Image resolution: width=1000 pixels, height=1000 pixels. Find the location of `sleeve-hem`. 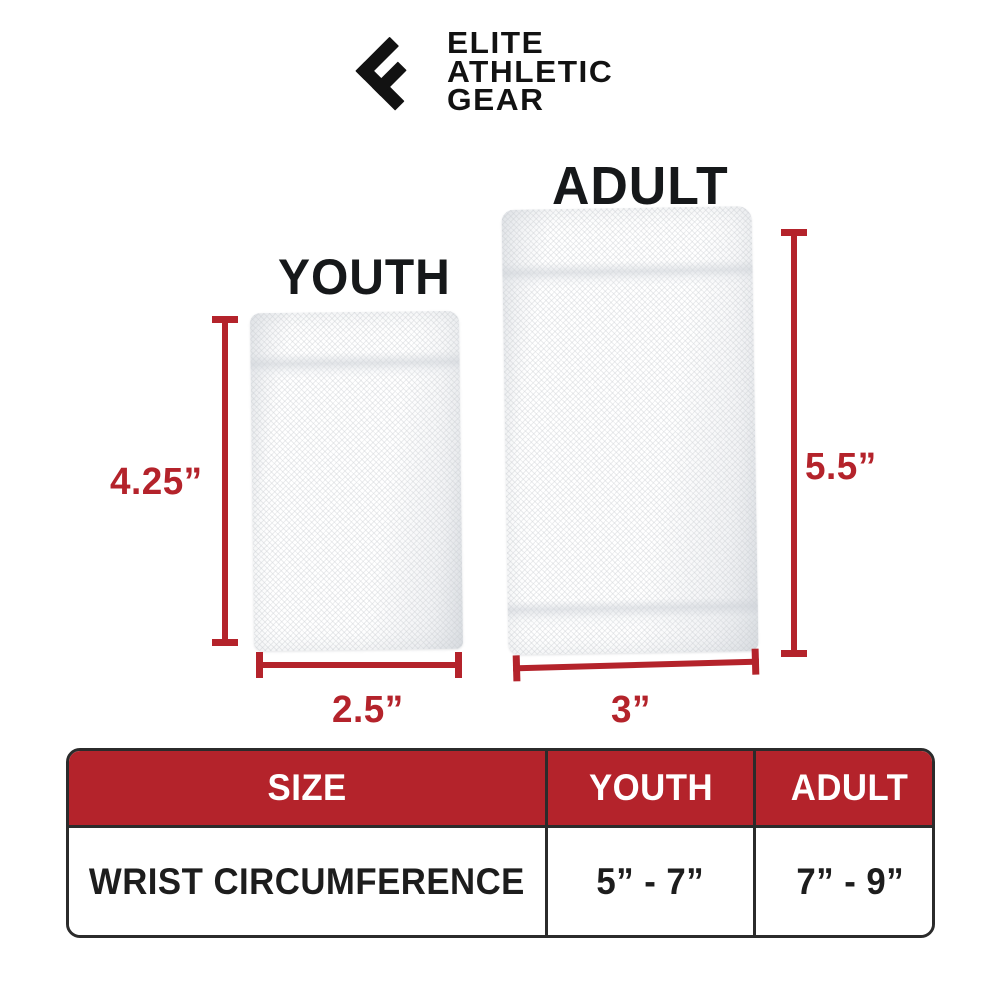

sleeve-hem is located at coordinates (633, 614).